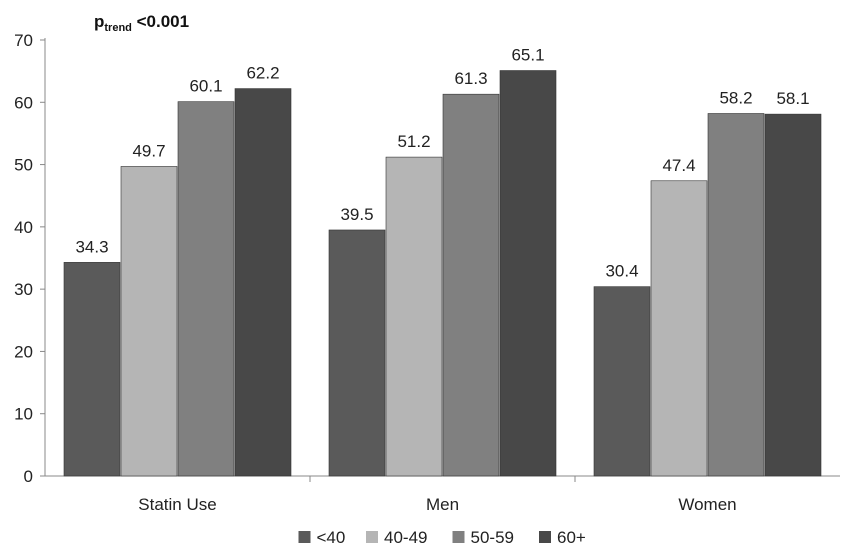 The width and height of the screenshot is (847, 552). I want to click on data-label: 51.2, so click(413, 141).